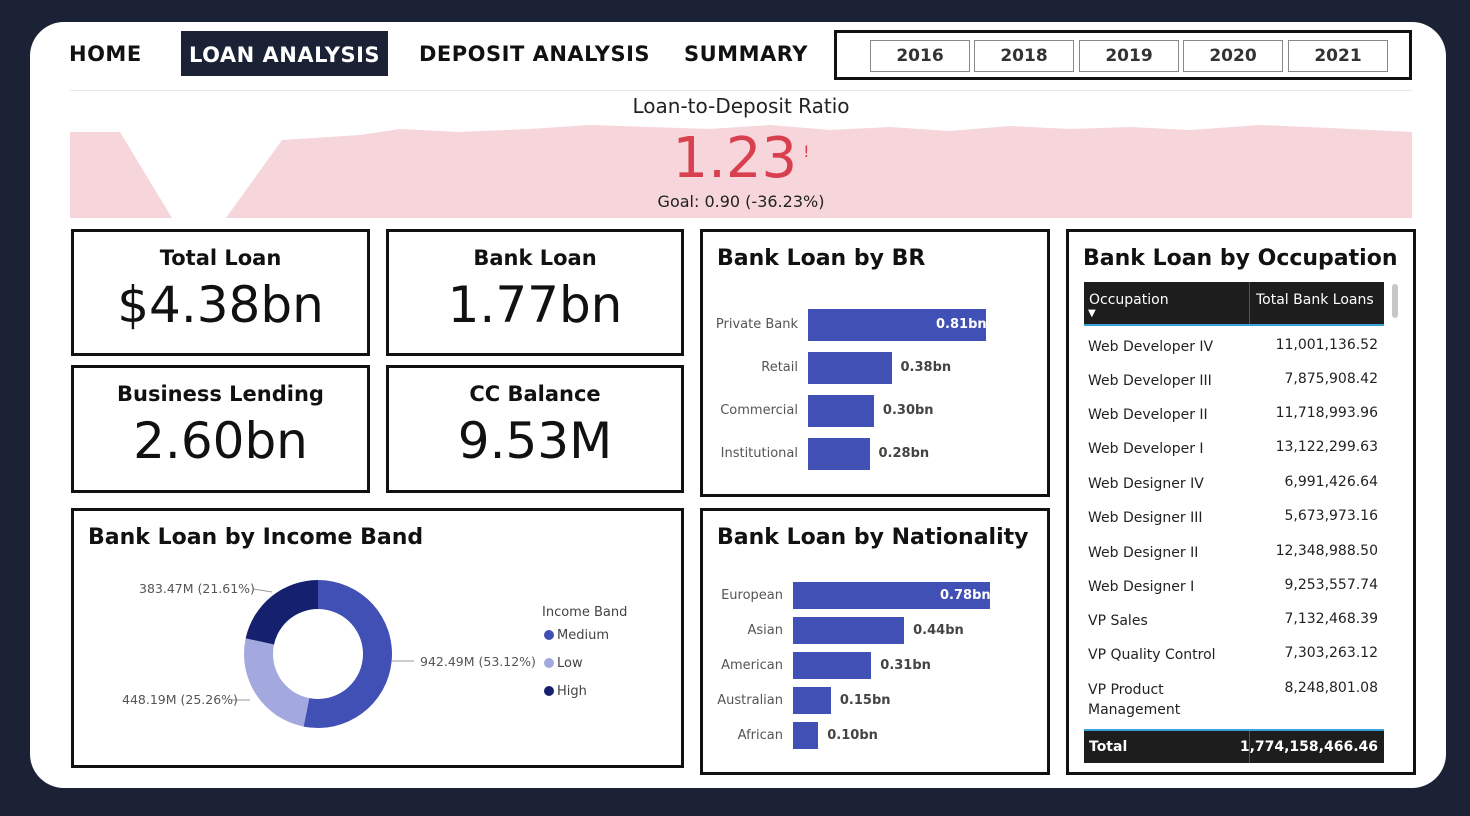 The height and width of the screenshot is (816, 1470). I want to click on kpi-business-lending: Business Lending 2.60bn, so click(220, 429).